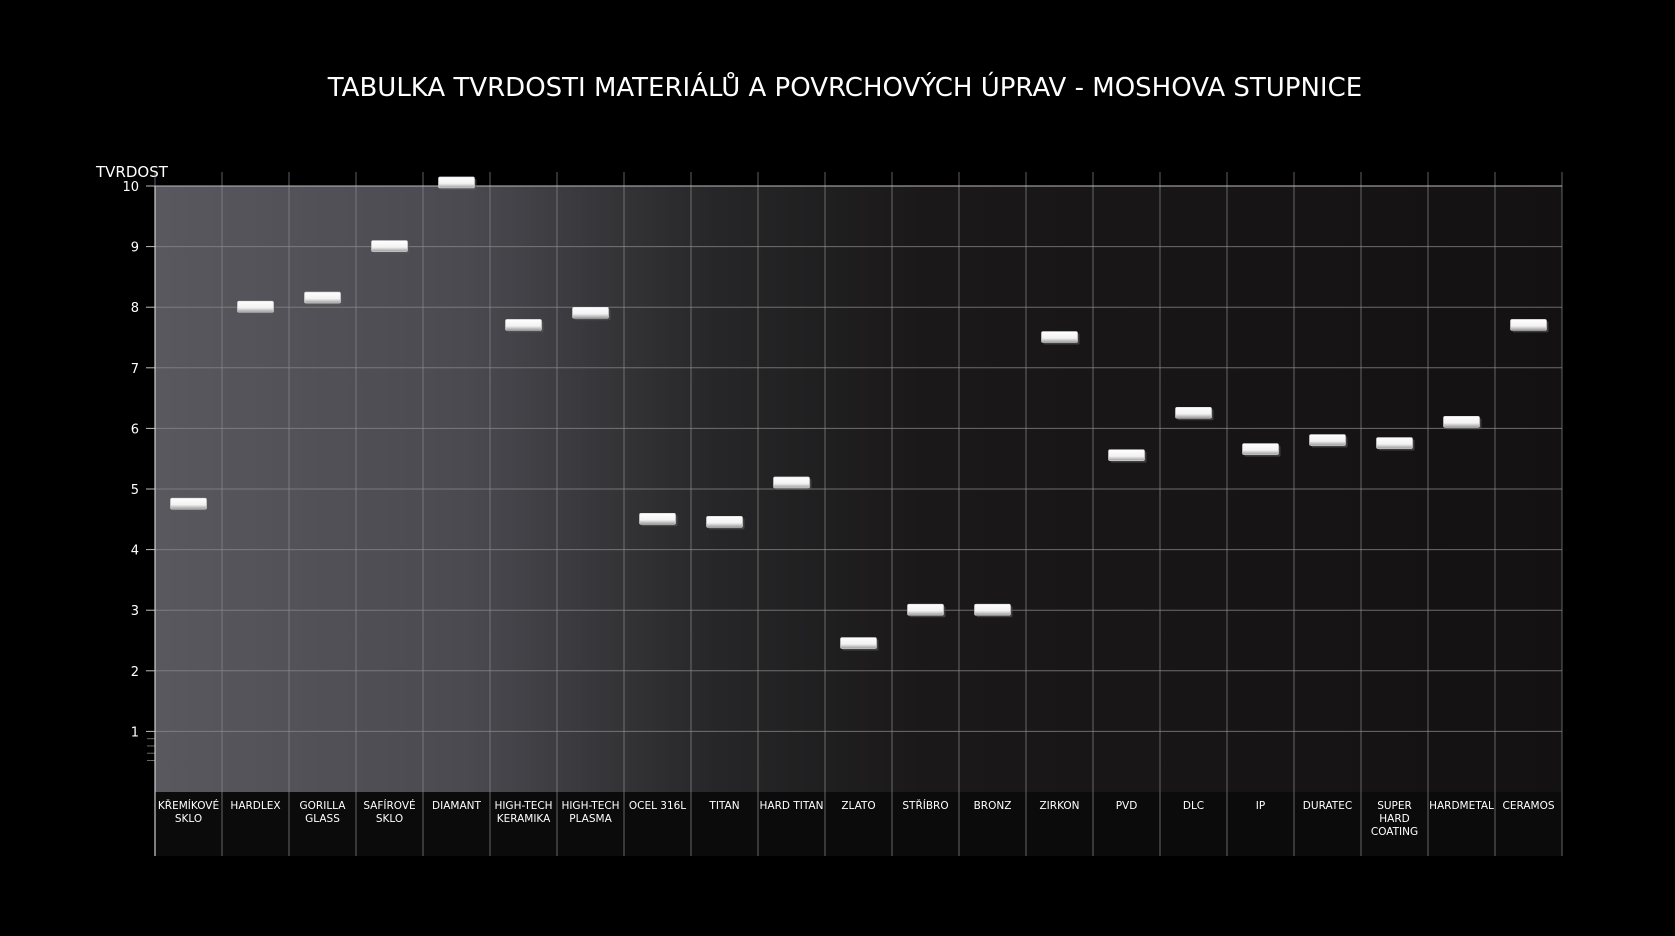 This screenshot has height=936, width=1675. I want to click on x-category-label: HIGH-TECH PLASMA, so click(590, 812).